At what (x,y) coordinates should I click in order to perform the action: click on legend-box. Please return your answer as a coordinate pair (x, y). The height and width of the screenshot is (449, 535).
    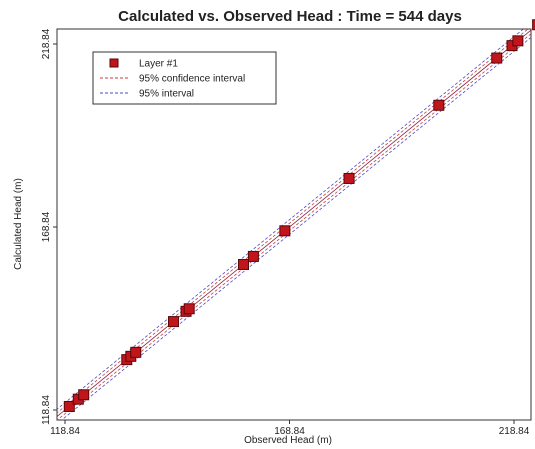
    Looking at the image, I should click on (184, 78).